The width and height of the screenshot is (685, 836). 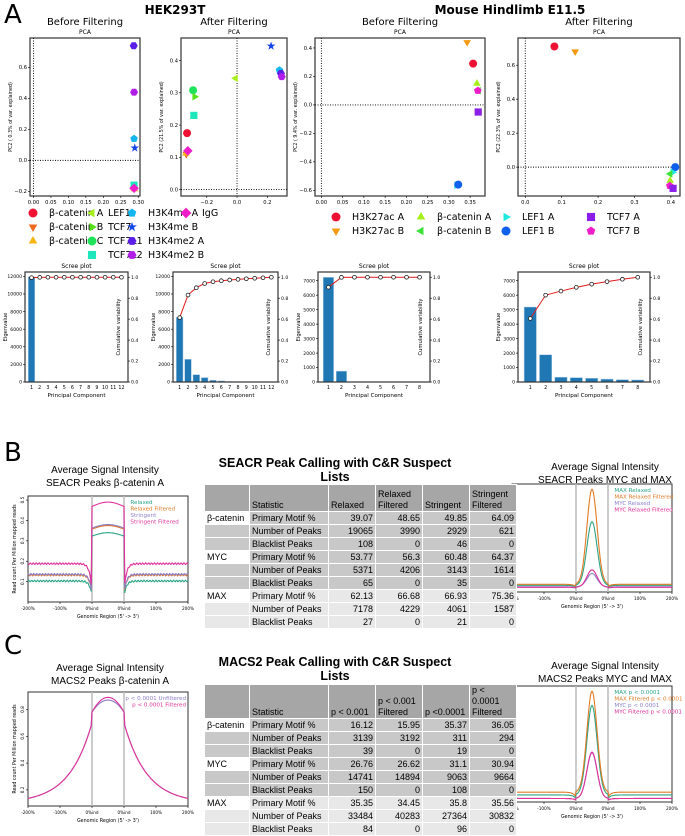 I want to click on column-header: Stringent, so click(x=446, y=498).